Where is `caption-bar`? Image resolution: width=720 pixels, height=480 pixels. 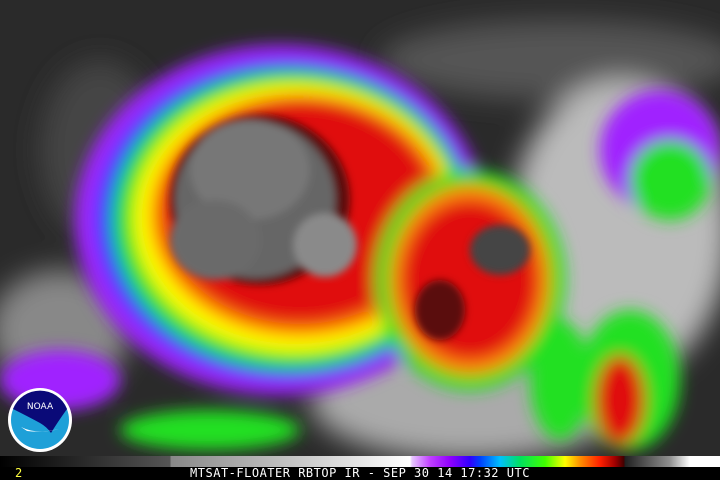 caption-bar is located at coordinates (360, 473).